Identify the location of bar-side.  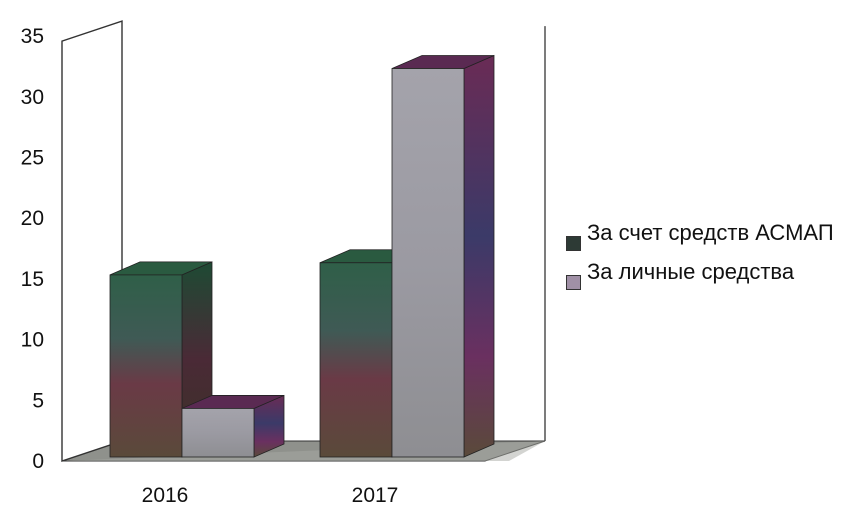
(479, 256).